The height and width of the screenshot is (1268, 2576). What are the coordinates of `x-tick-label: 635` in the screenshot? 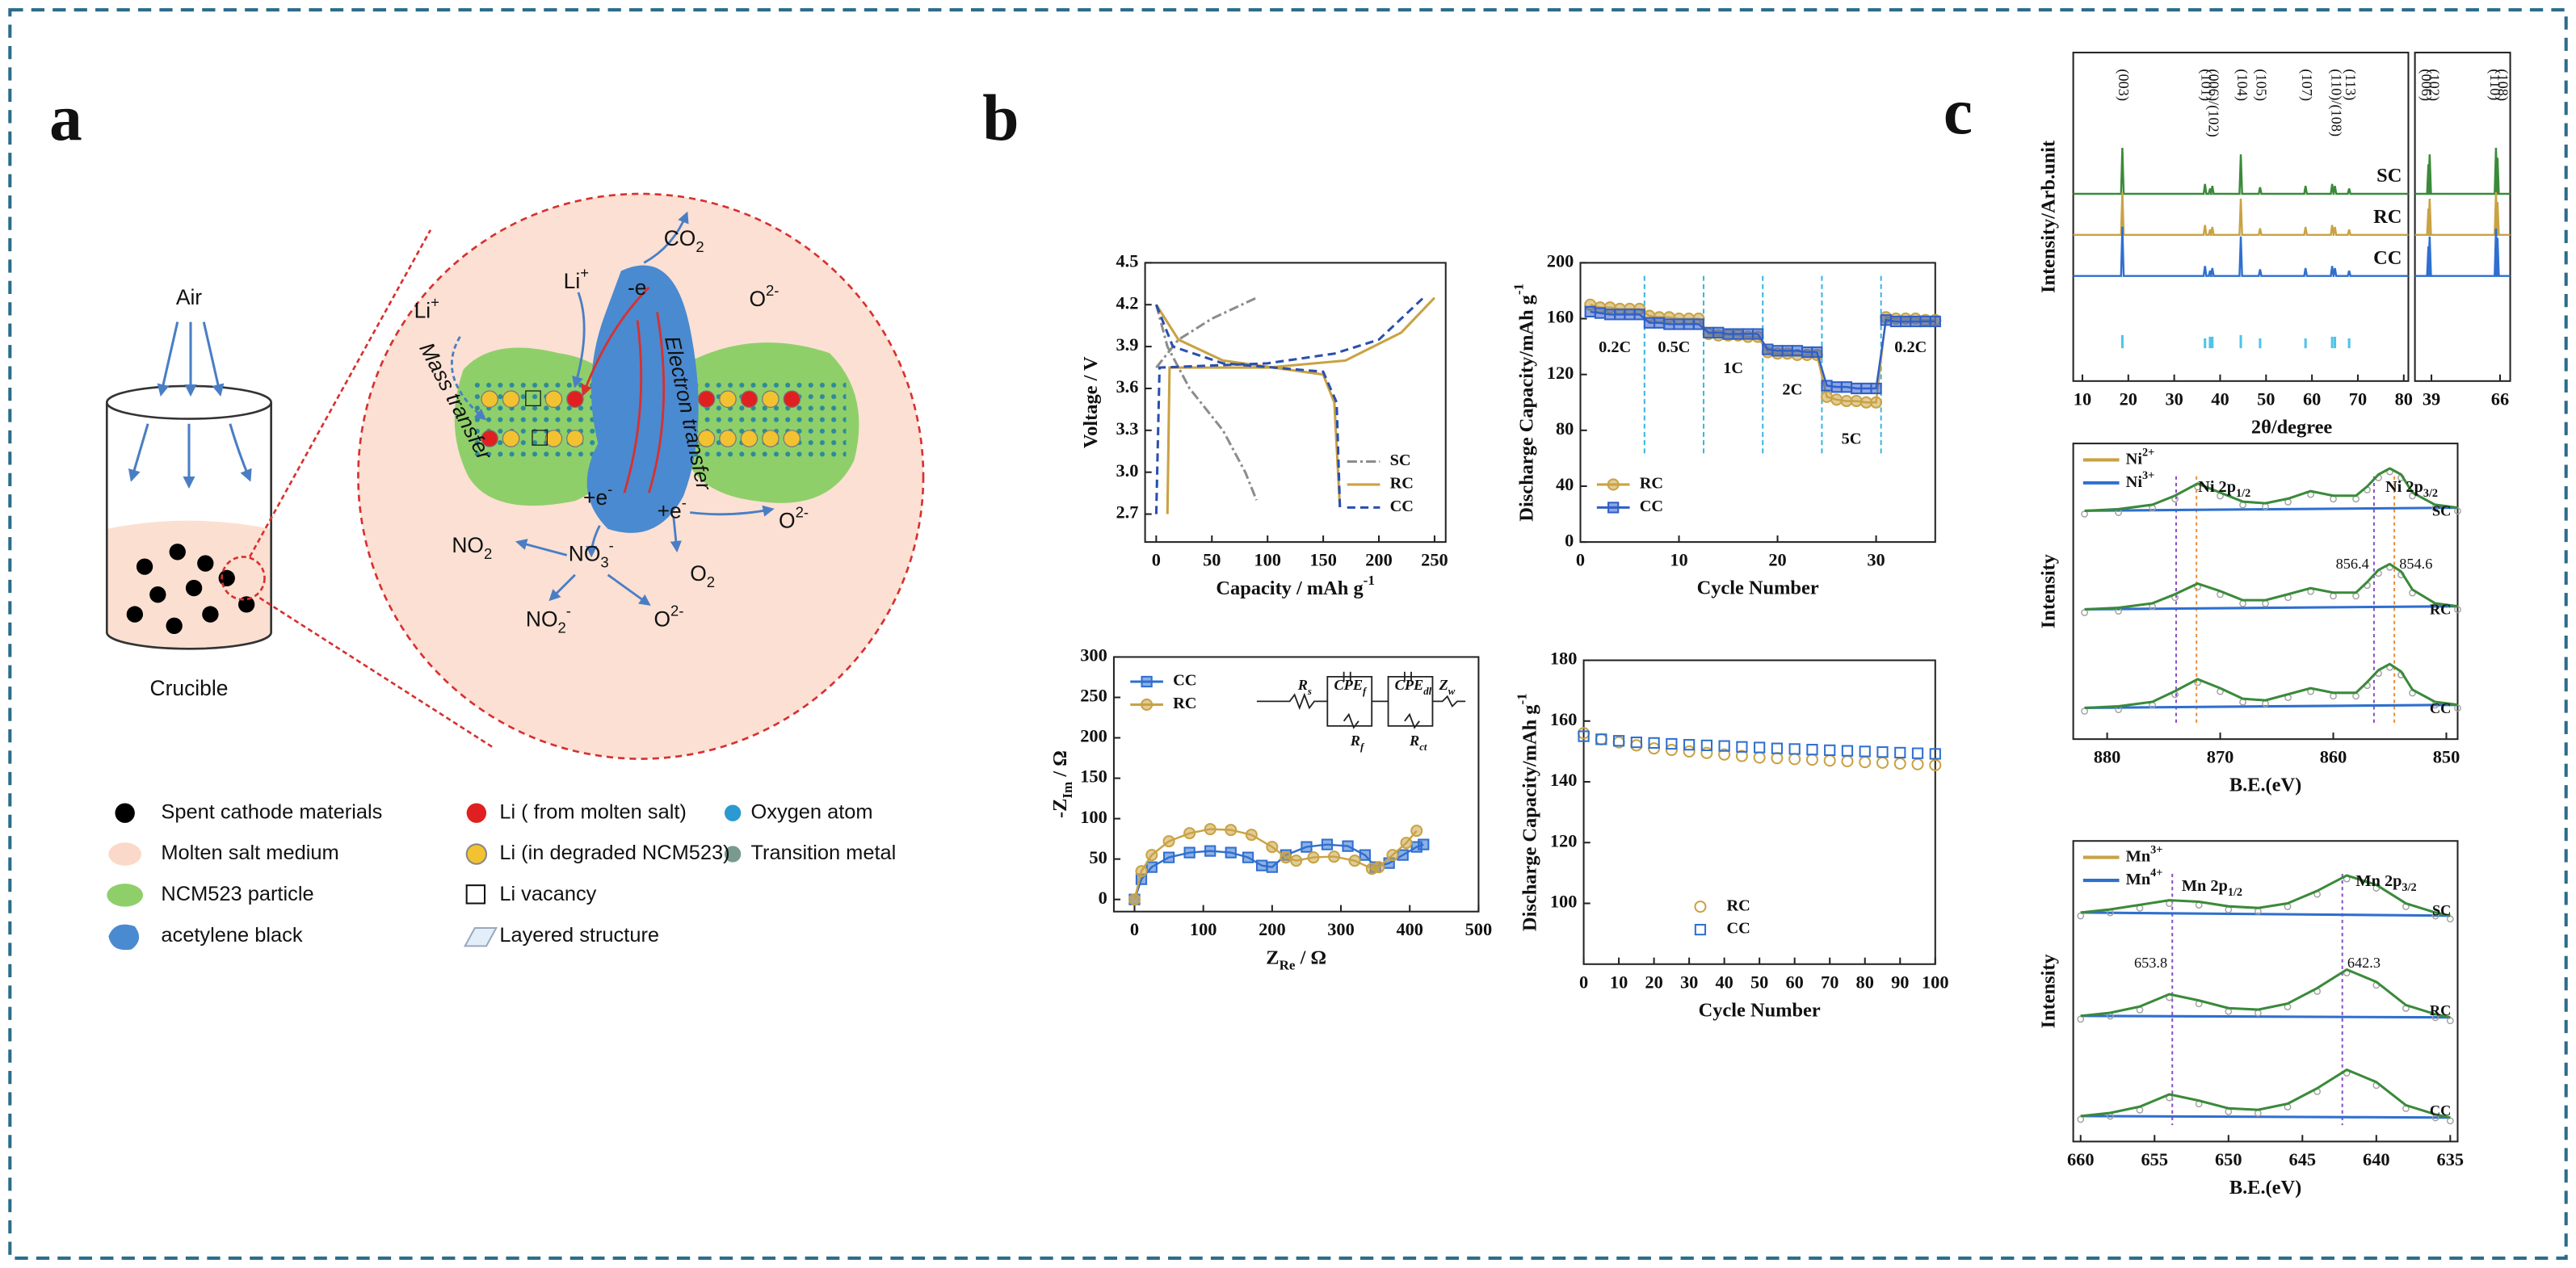 It's located at (2451, 1159).